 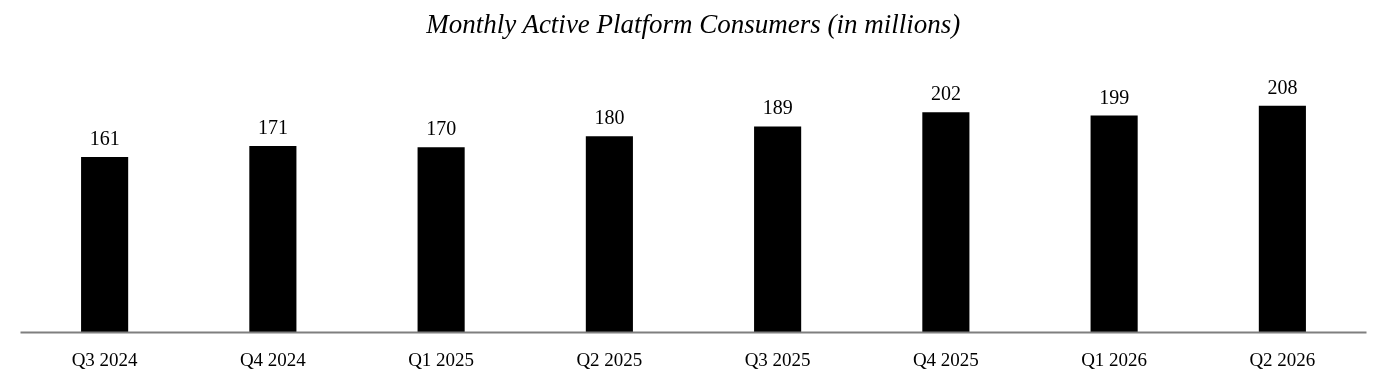 I want to click on data-label: 170, so click(x=441, y=128).